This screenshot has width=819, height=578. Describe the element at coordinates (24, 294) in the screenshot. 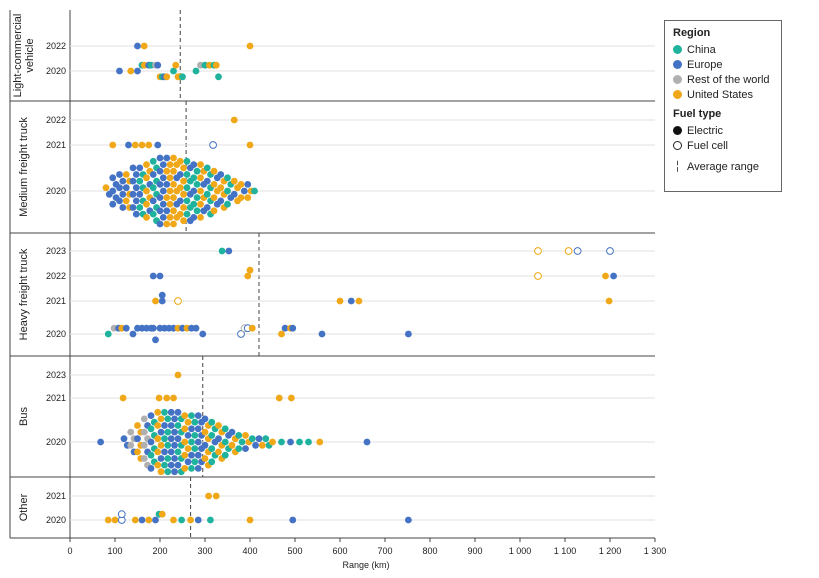

I see `panel-label: Heavy freight truck` at that location.